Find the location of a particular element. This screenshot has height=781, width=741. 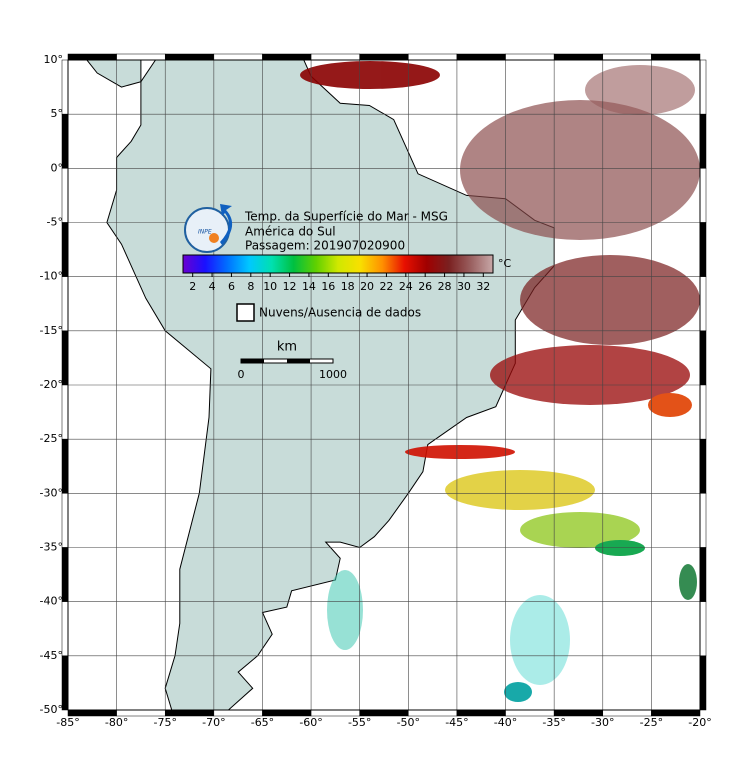

title: Temp. da Superfície do Mar - MSG is located at coordinates (346, 217).